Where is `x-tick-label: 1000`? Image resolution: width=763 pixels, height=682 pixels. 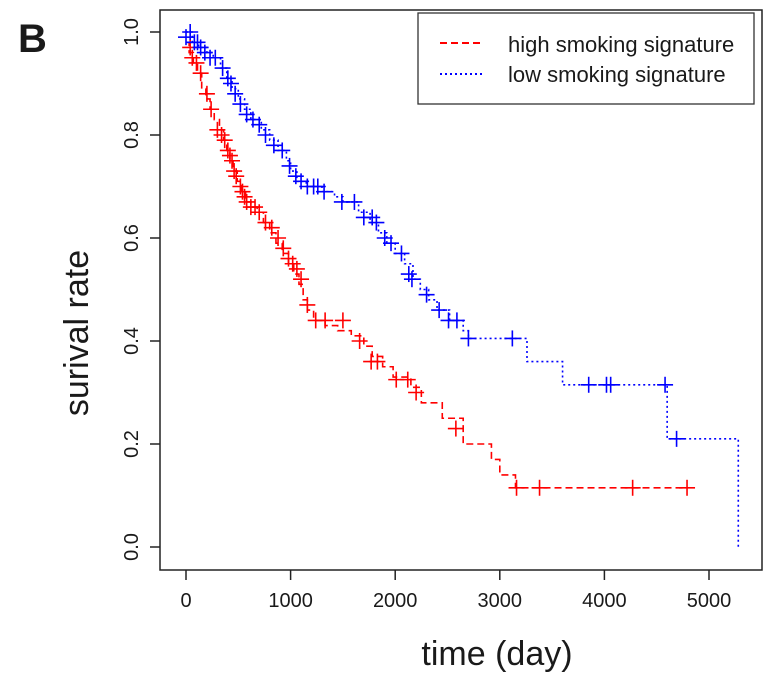 x-tick-label: 1000 is located at coordinates (290, 601).